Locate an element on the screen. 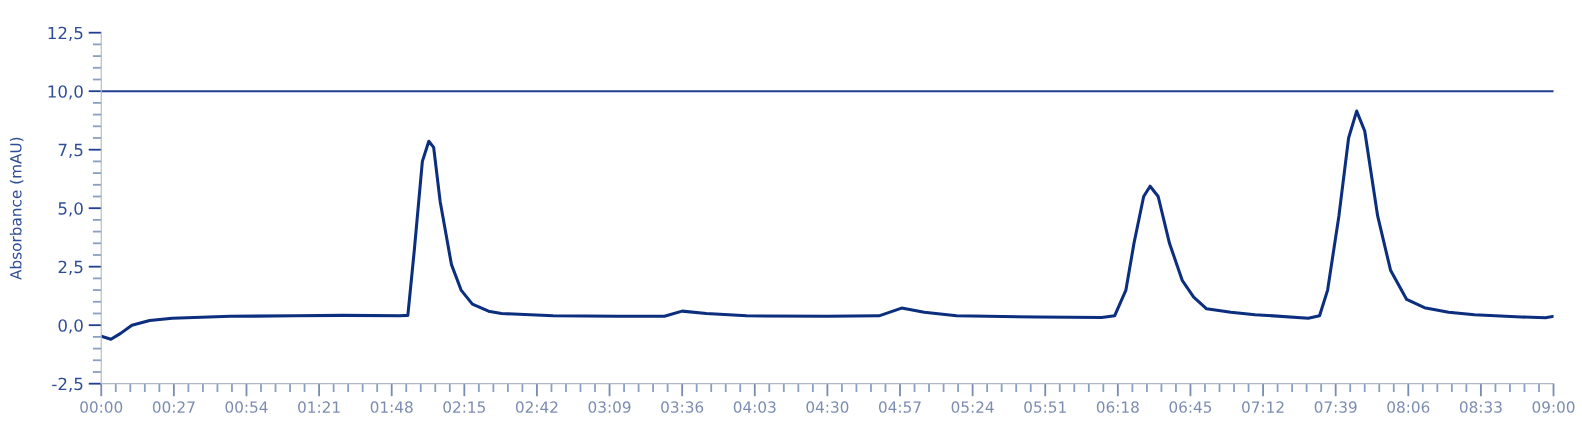 The image size is (1582, 436). y-tick-label: 10,0 is located at coordinates (65, 92).